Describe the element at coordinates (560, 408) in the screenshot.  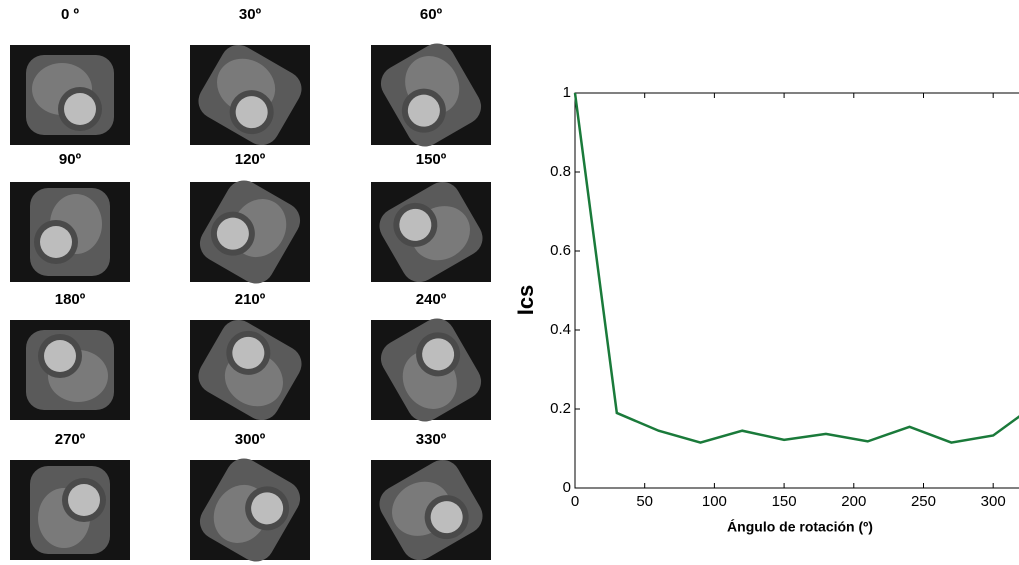
I see `y-tick-label: 0.2` at that location.